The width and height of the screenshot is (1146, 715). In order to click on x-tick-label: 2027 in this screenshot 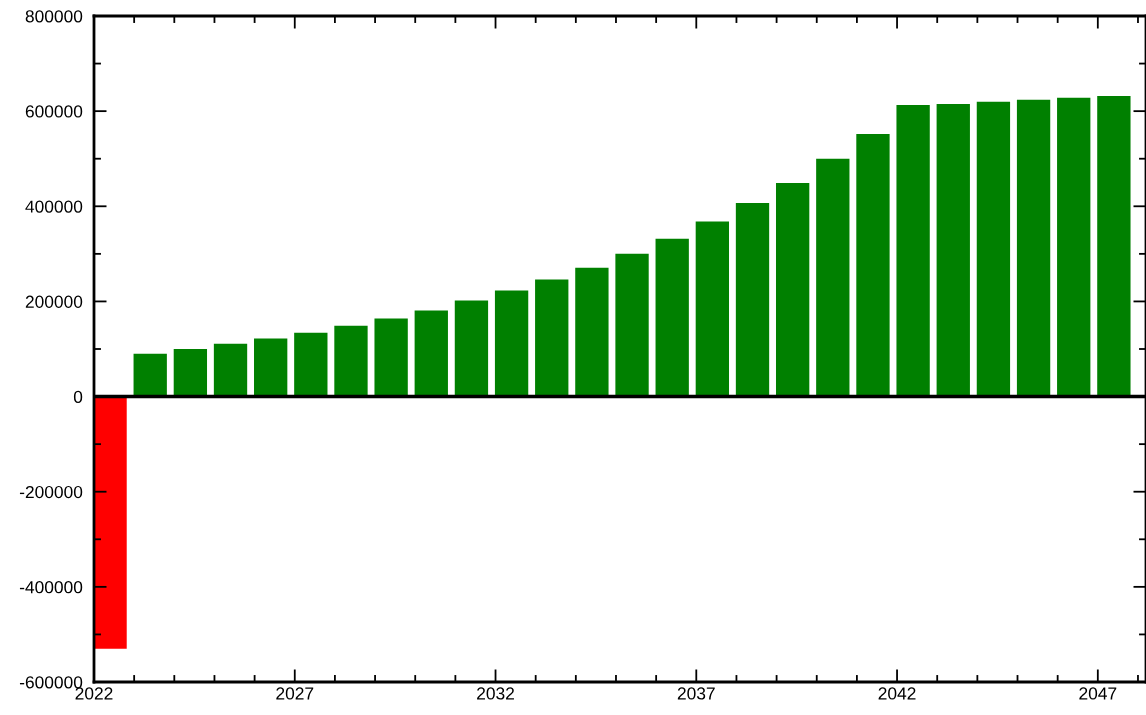, I will do `click(295, 693)`.